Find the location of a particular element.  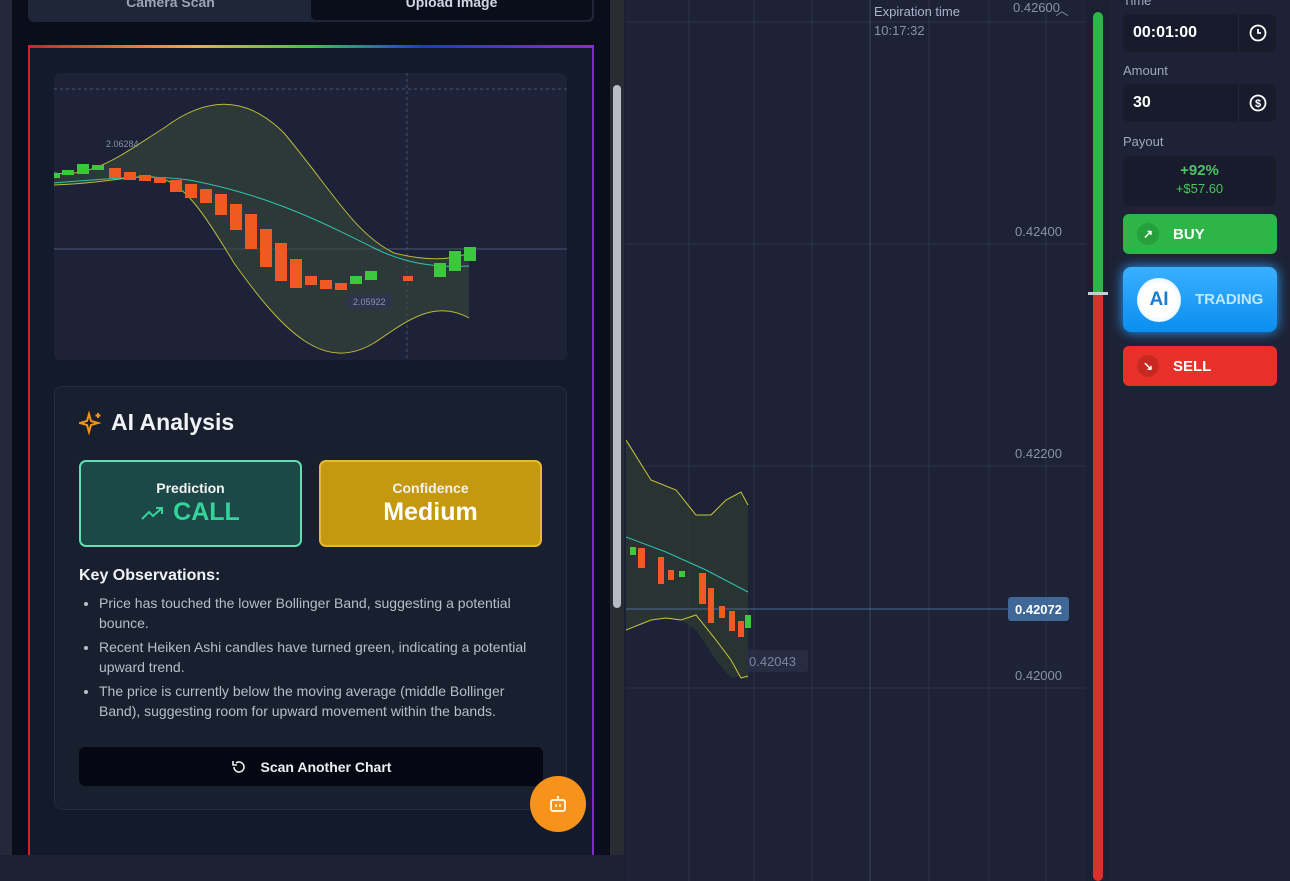

time-value: 00:01:00 is located at coordinates (1165, 32).